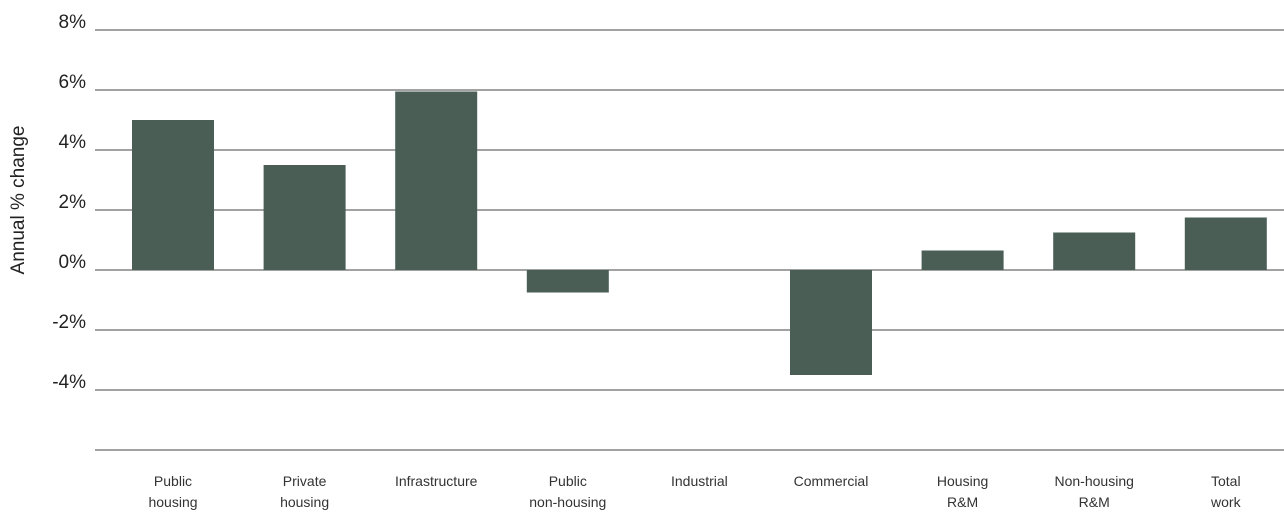 This screenshot has height=513, width=1284. What do you see at coordinates (962, 491) in the screenshot?
I see `x-category-label: Housing R&M` at bounding box center [962, 491].